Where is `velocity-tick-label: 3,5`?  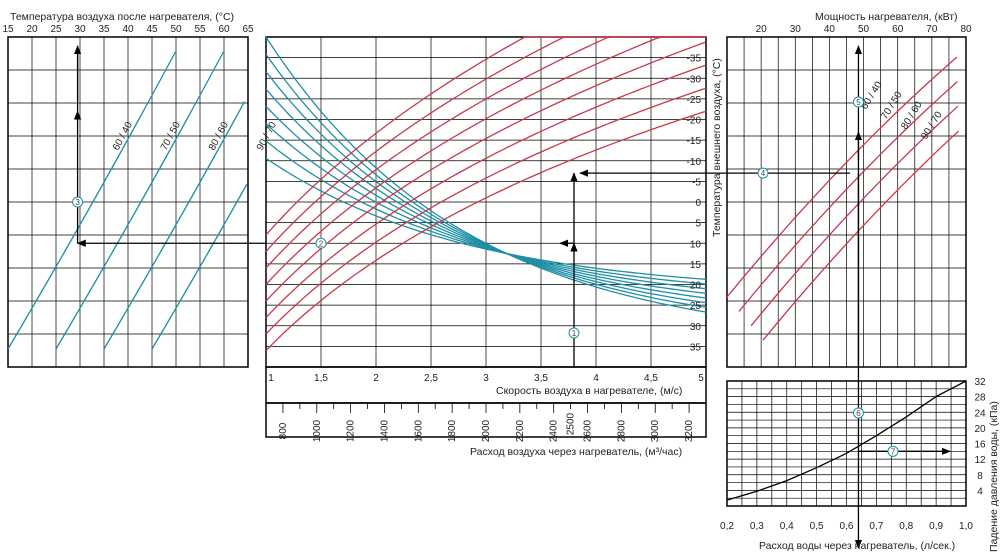
velocity-tick-label: 3,5 is located at coordinates (541, 378).